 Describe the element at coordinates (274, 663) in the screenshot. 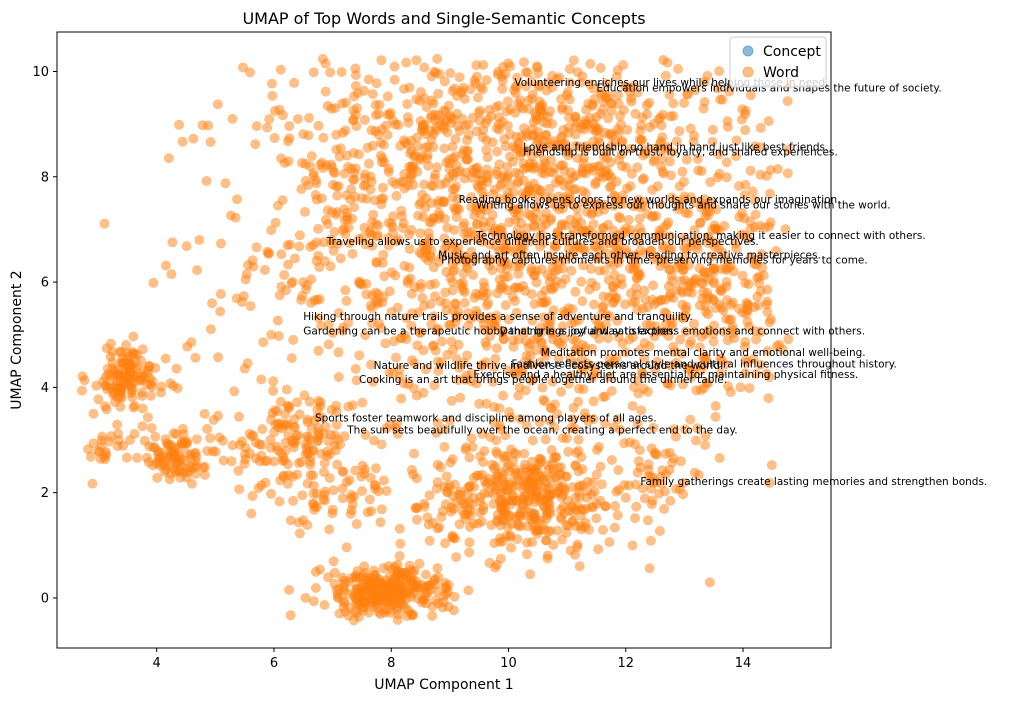

I see `x-tick-label: 6` at that location.